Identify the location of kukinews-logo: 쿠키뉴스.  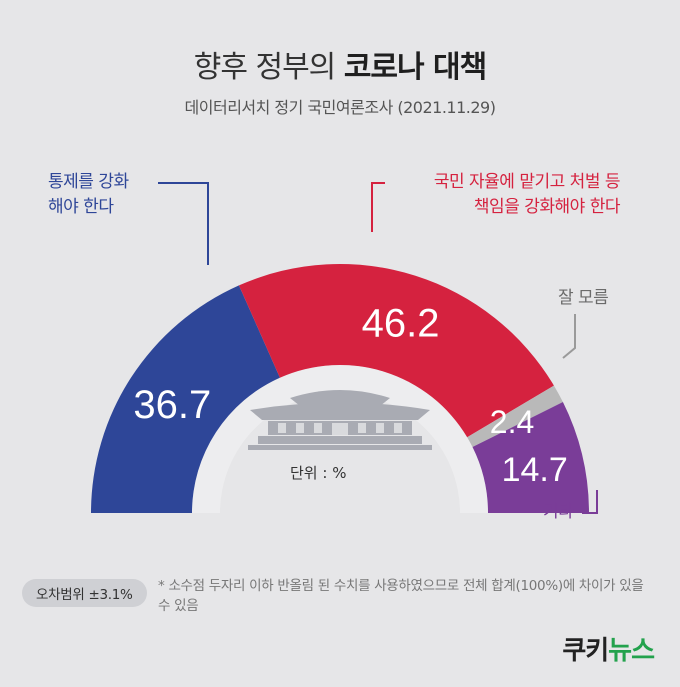
(608, 648).